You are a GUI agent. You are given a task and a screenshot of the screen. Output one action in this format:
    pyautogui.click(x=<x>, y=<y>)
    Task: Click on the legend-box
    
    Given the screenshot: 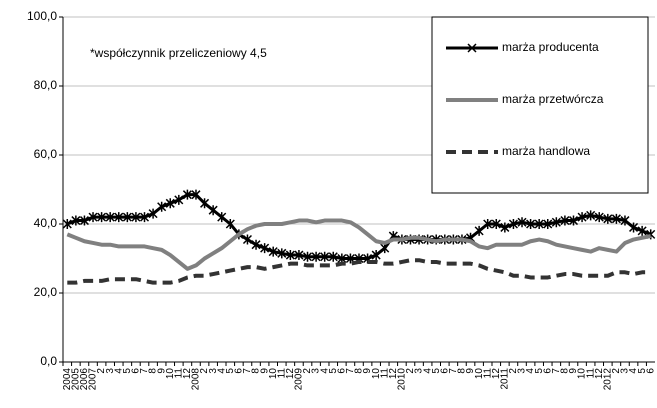 What is the action you would take?
    pyautogui.click(x=540, y=105)
    